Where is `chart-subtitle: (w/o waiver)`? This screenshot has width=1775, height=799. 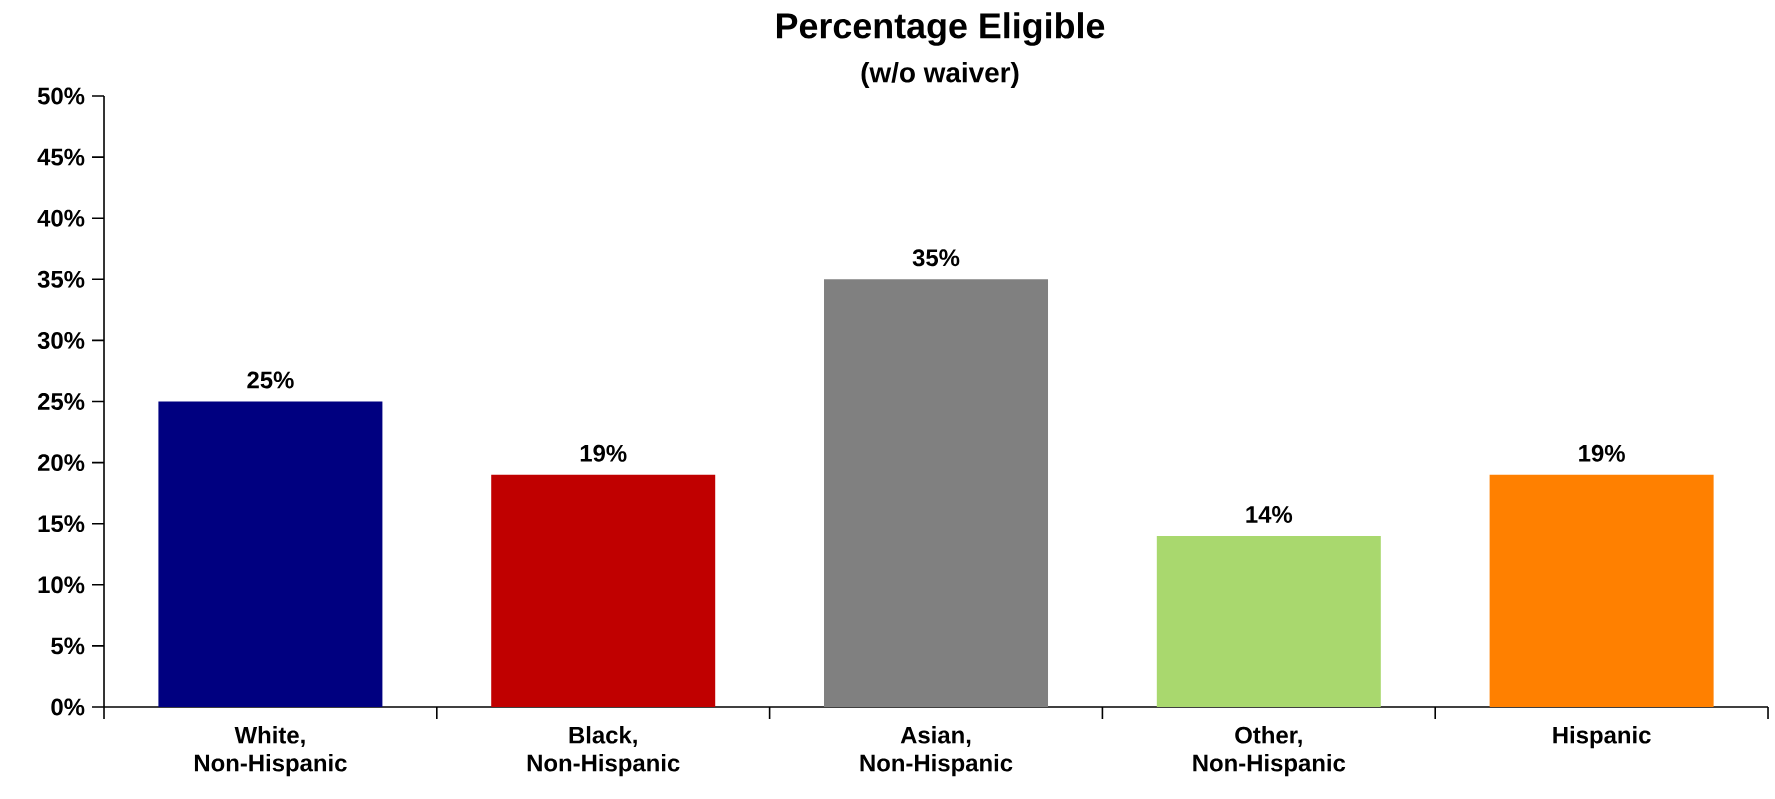 chart-subtitle: (w/o waiver) is located at coordinates (940, 74).